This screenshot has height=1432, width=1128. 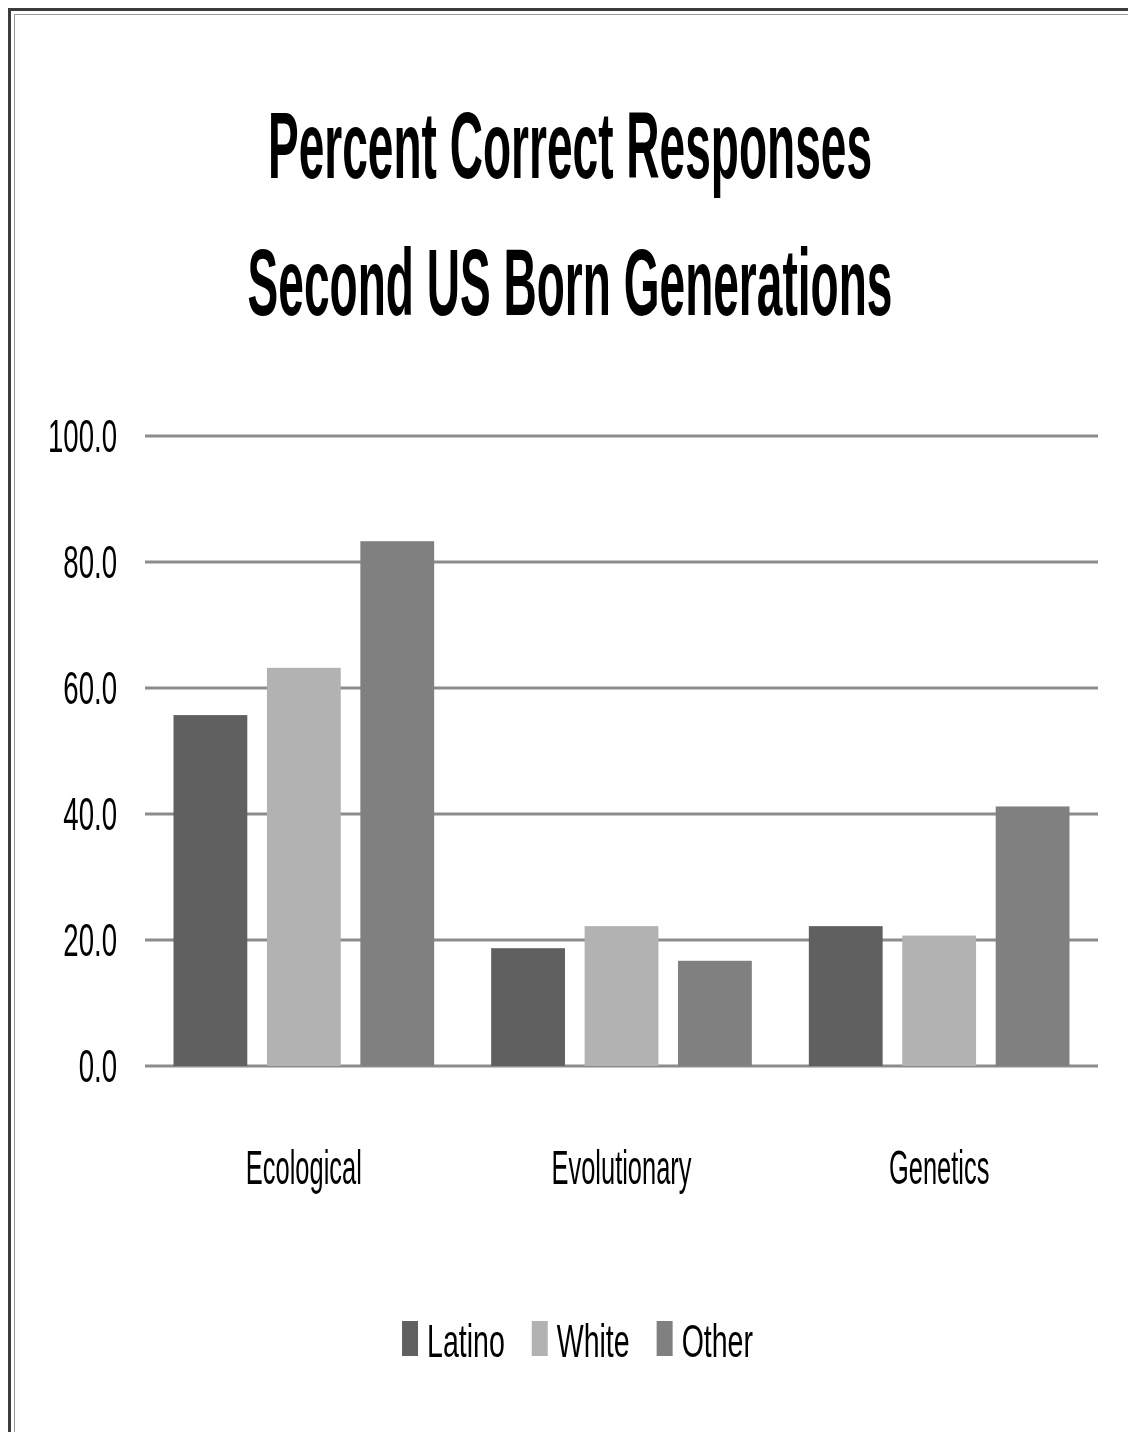 What do you see at coordinates (90, 688) in the screenshot?
I see `y-tick-label: 60.0` at bounding box center [90, 688].